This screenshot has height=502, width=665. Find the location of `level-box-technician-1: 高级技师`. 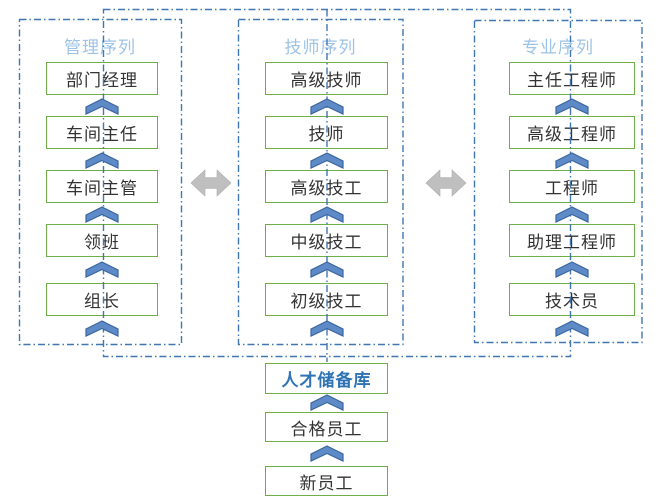

level-box-technician-1: 高级技师 is located at coordinates (326, 78).